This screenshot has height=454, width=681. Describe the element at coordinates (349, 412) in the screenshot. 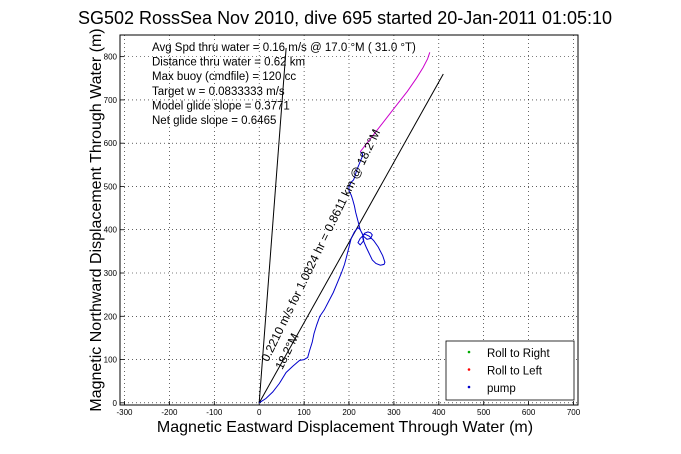

I see `x-tick-label: 200` at that location.